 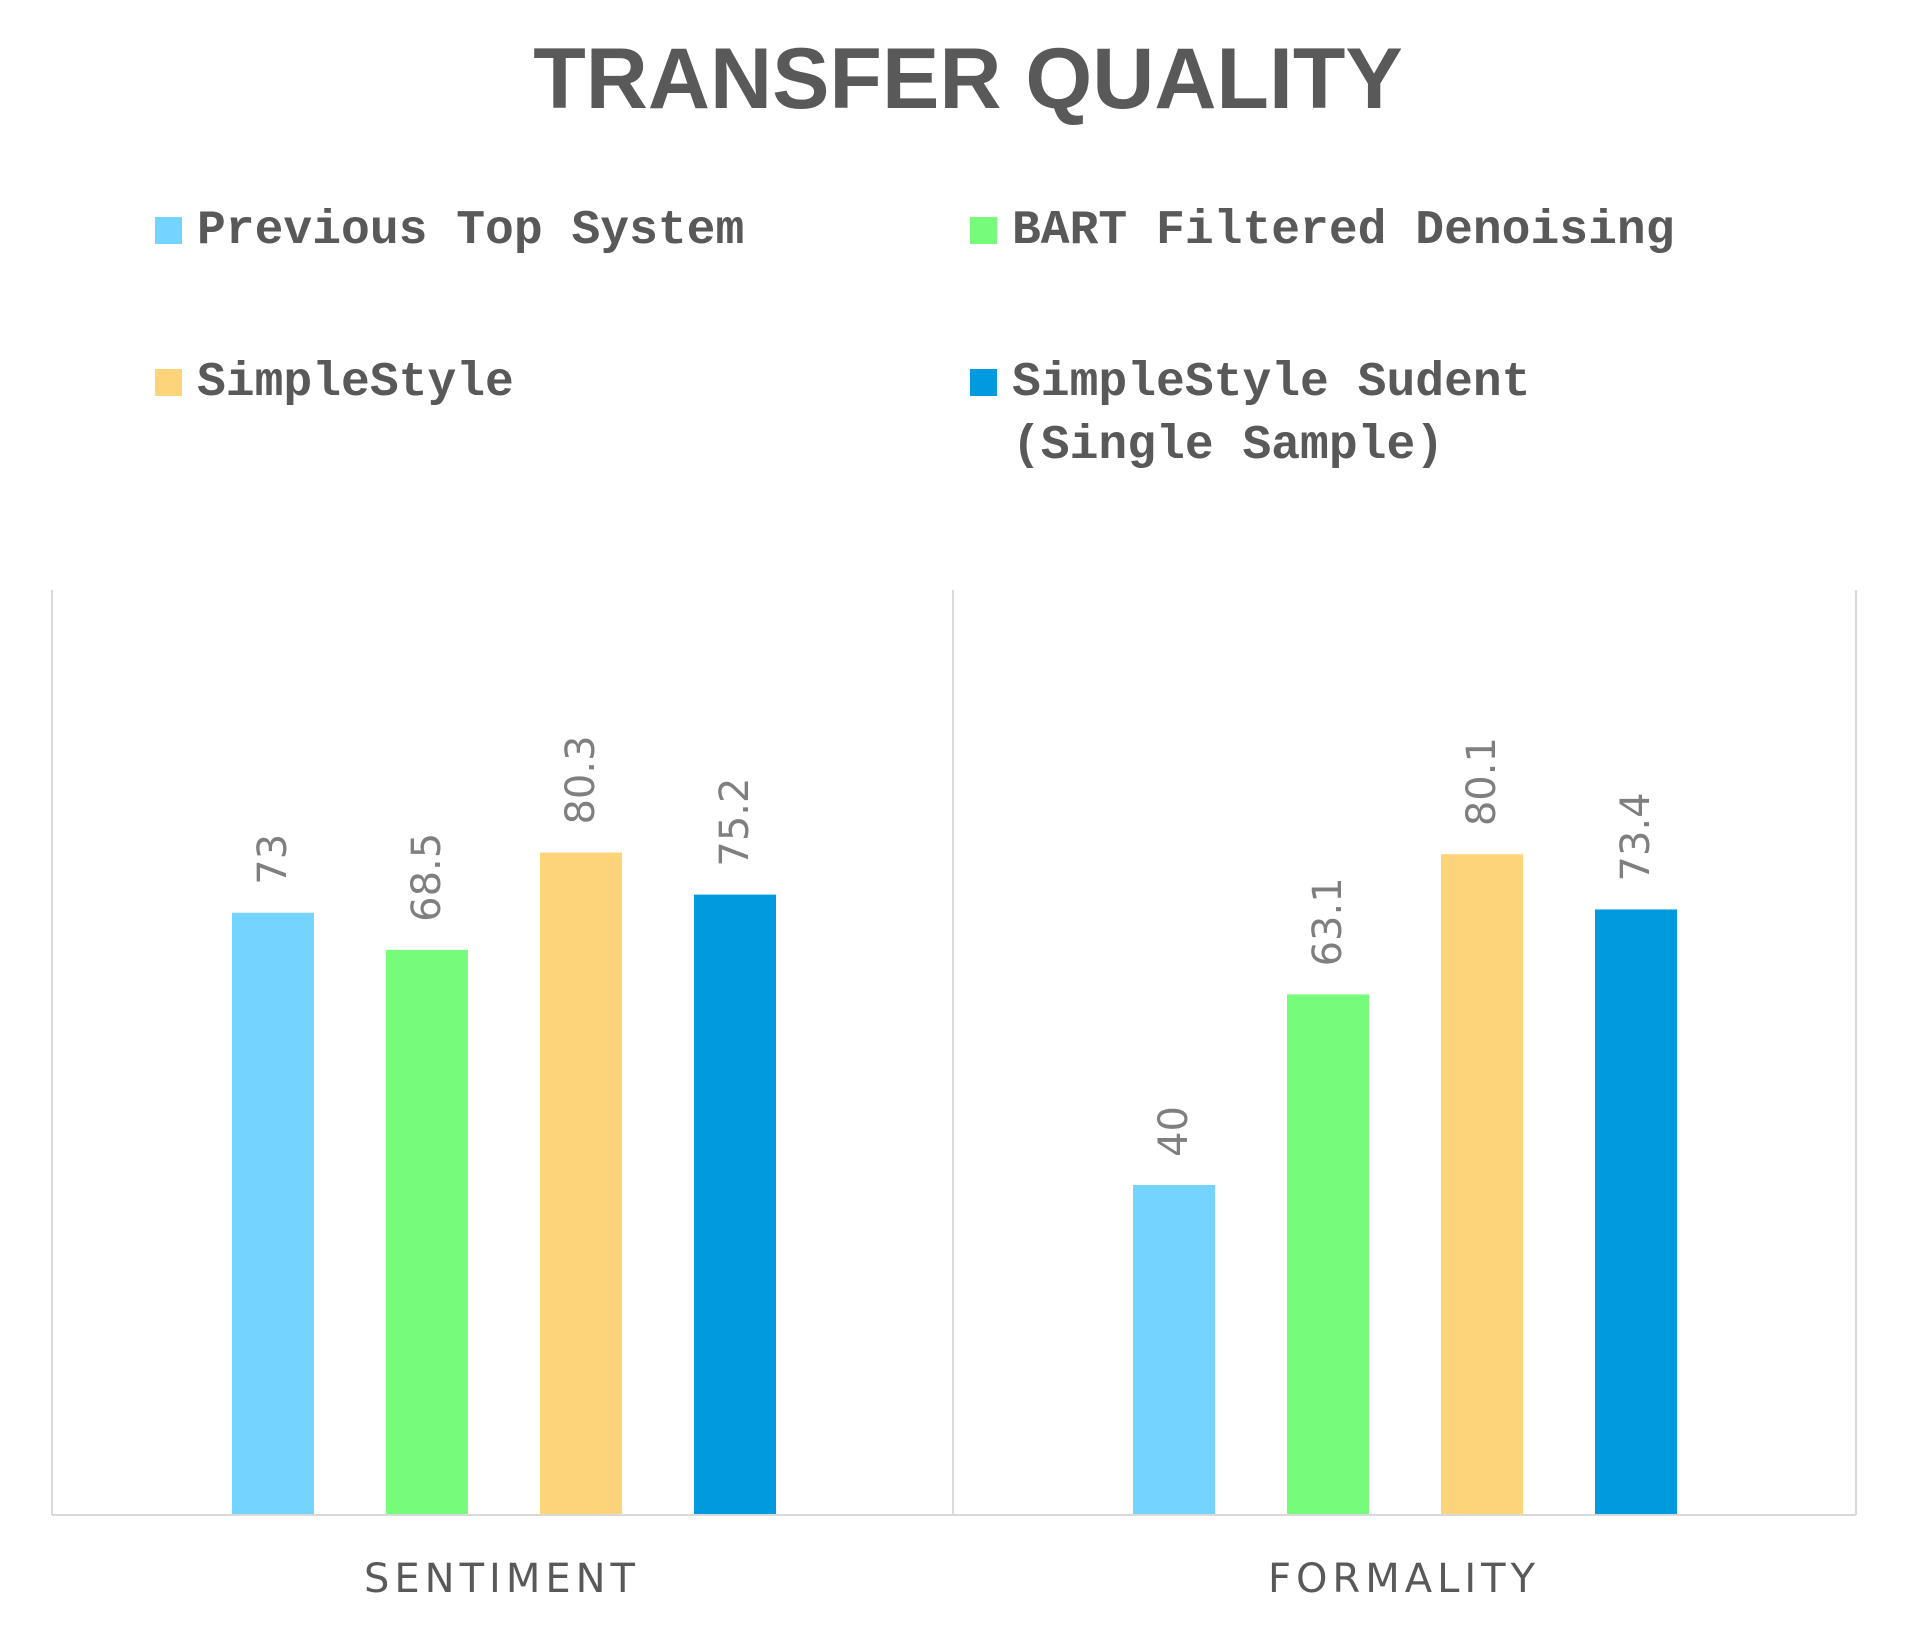 What do you see at coordinates (273, 859) in the screenshot?
I see `data-label-sentiment-previous-top-system: 73` at bounding box center [273, 859].